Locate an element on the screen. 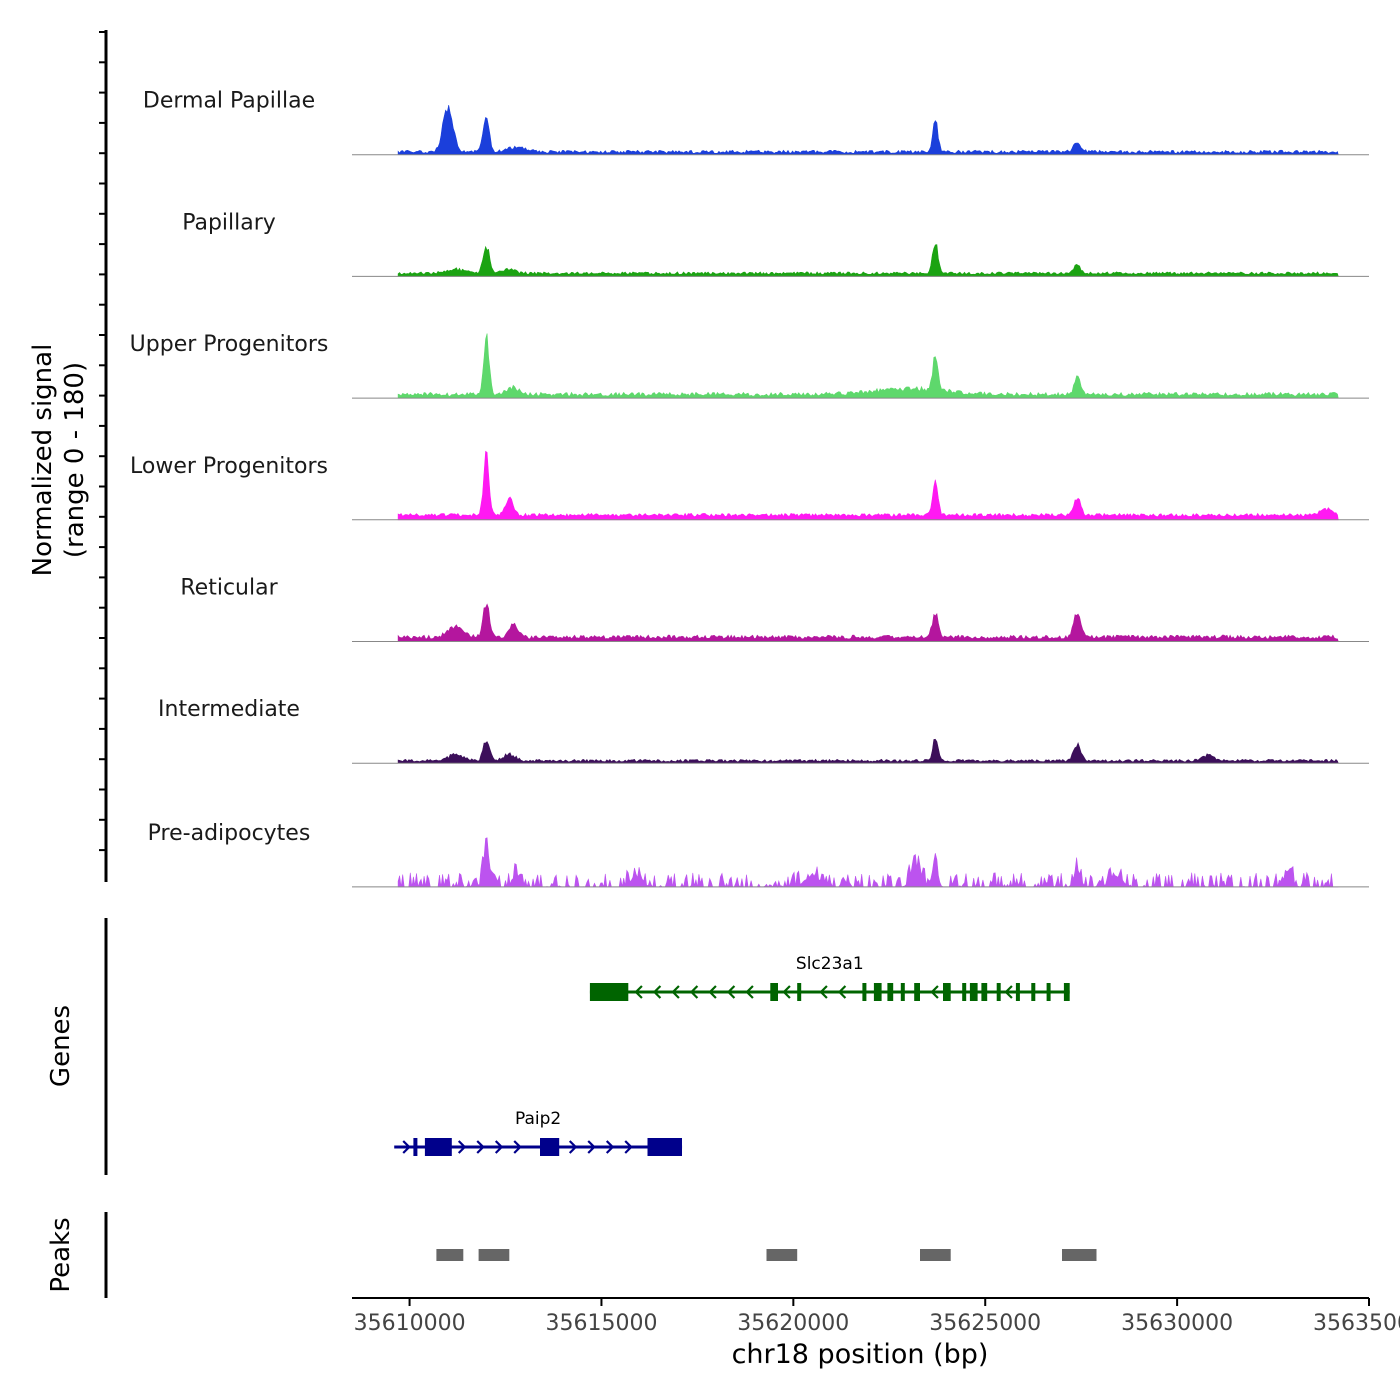  x-tick-label: 35610000 is located at coordinates (410, 1323).